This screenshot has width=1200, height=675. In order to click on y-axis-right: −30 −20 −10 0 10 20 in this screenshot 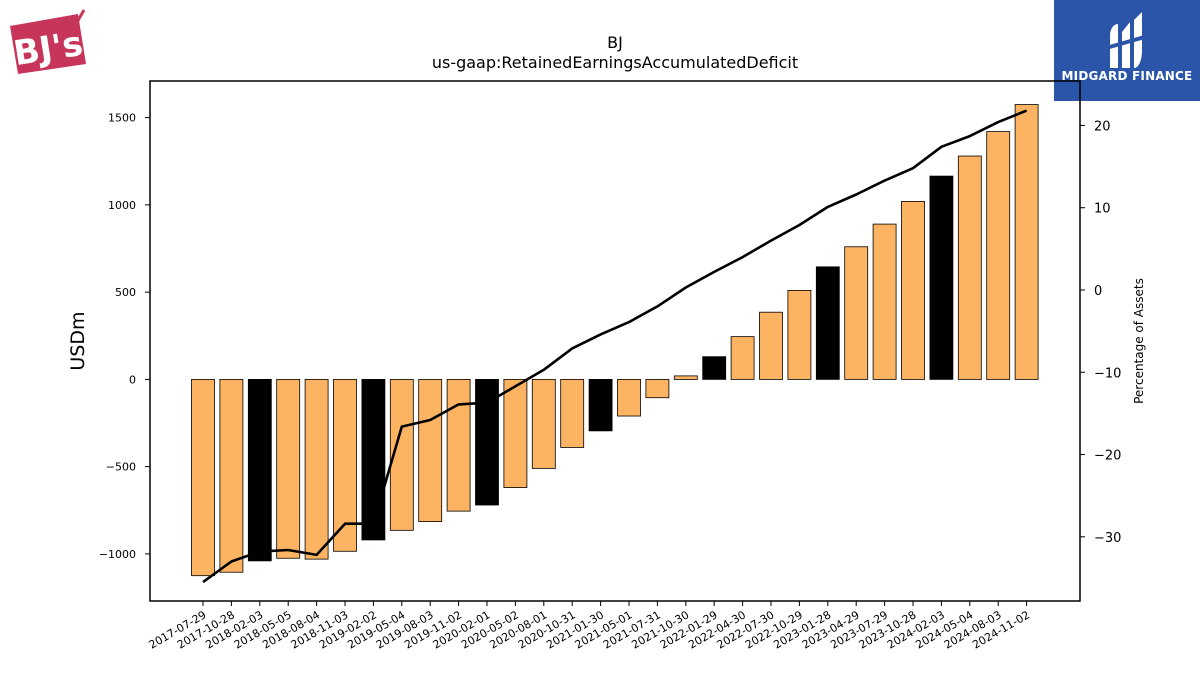, I will do `click(1100, 332)`.